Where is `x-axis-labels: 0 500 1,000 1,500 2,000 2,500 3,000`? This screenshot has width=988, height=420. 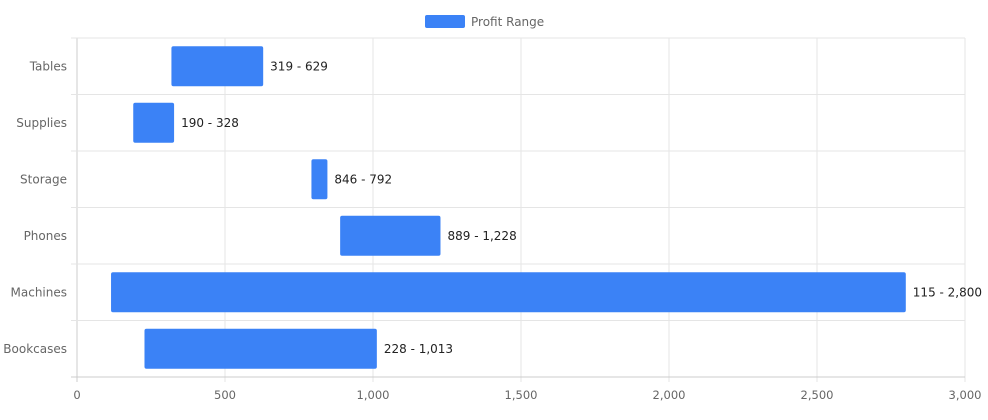 x-axis-labels: 0 500 1,000 1,500 2,000 2,500 3,000 is located at coordinates (527, 395).